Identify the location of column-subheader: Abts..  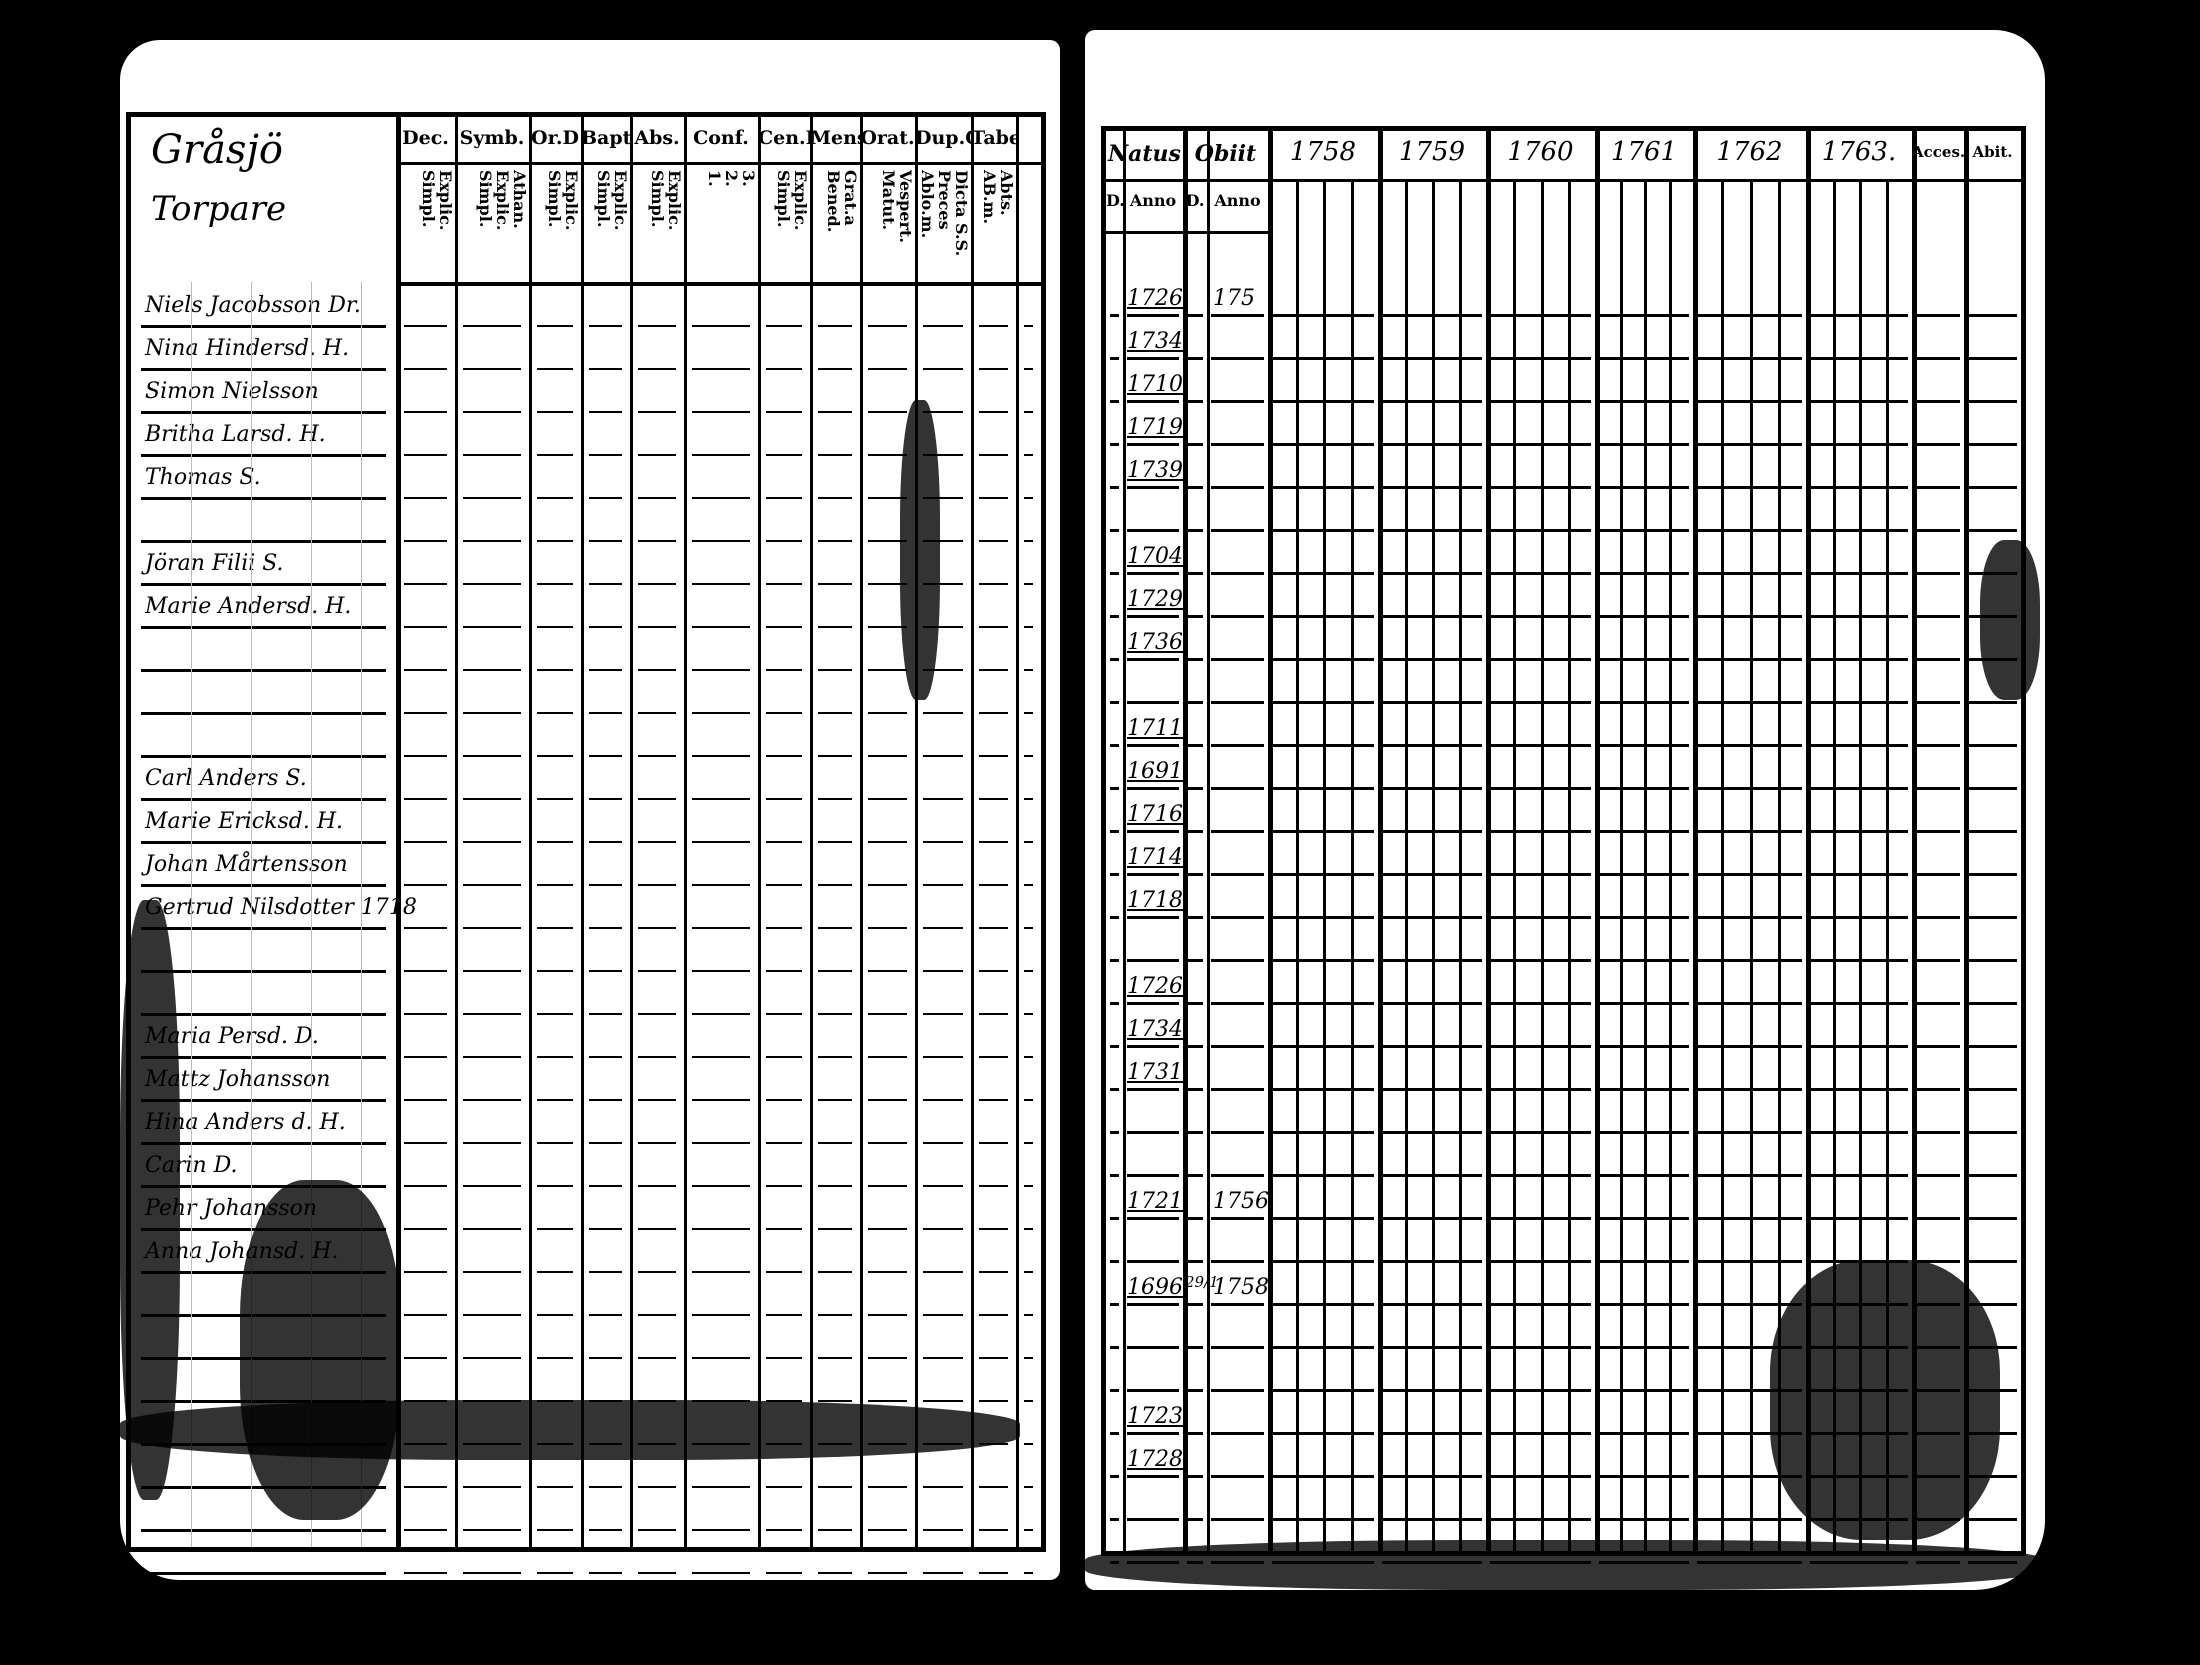
(1006, 193).